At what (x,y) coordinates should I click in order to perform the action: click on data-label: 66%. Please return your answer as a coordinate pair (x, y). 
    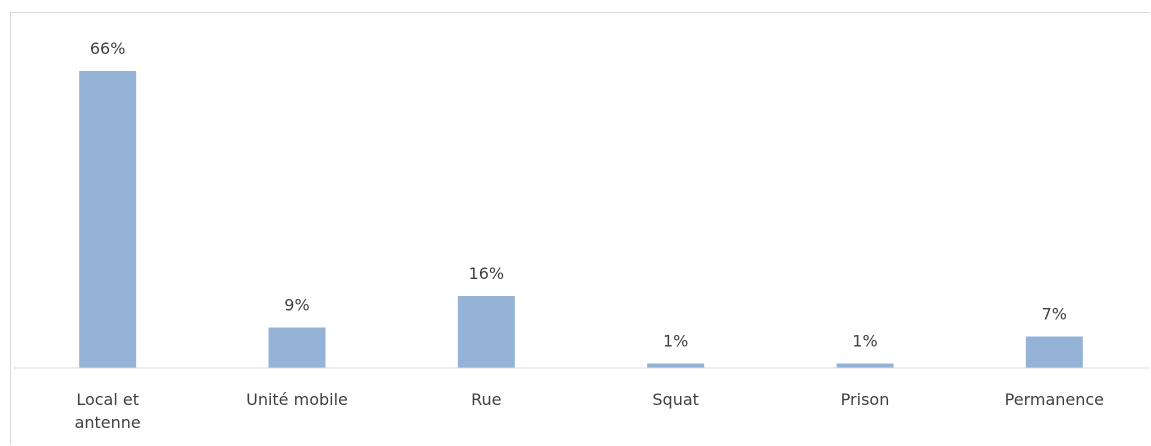
    Looking at the image, I should click on (108, 48).